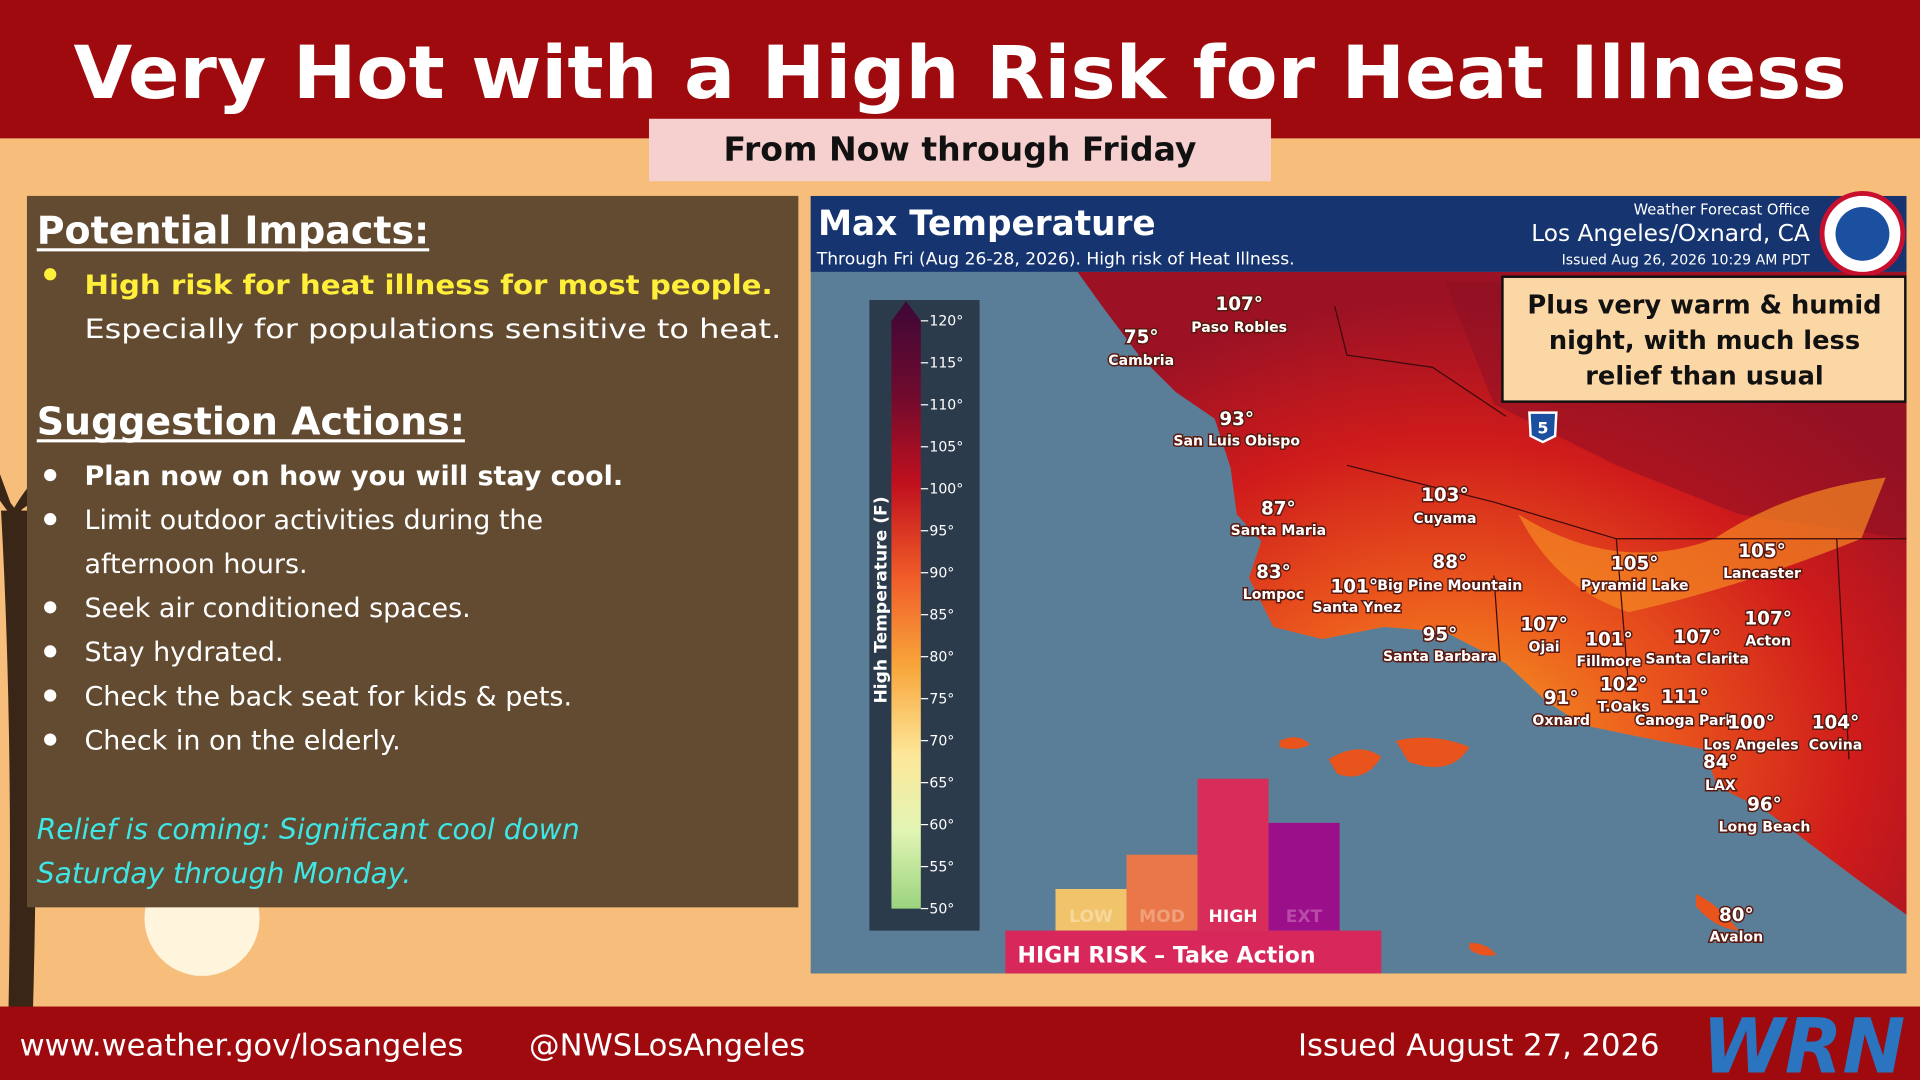 The image size is (1920, 1080). I want to click on city-temp: 83°, so click(1273, 572).